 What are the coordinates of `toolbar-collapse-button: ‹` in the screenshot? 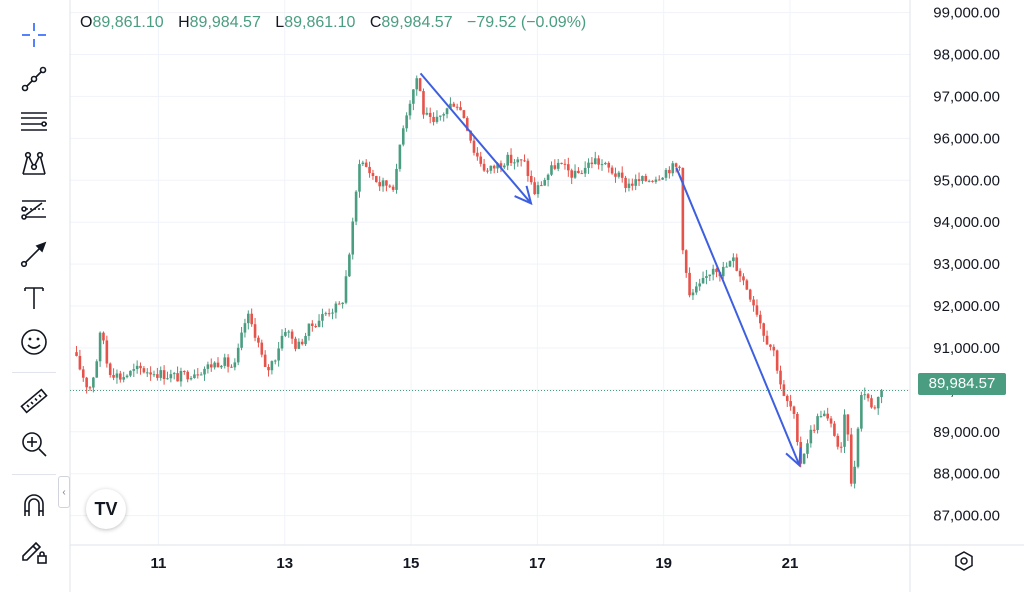 It's located at (64, 492).